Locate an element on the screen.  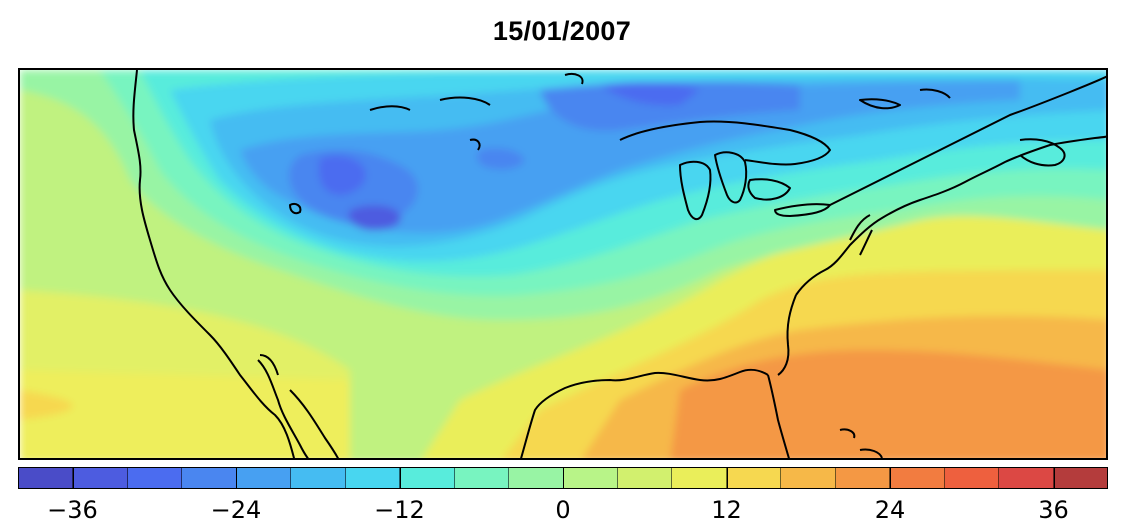
colorbar-tick-label: −36 is located at coordinates (72, 510).